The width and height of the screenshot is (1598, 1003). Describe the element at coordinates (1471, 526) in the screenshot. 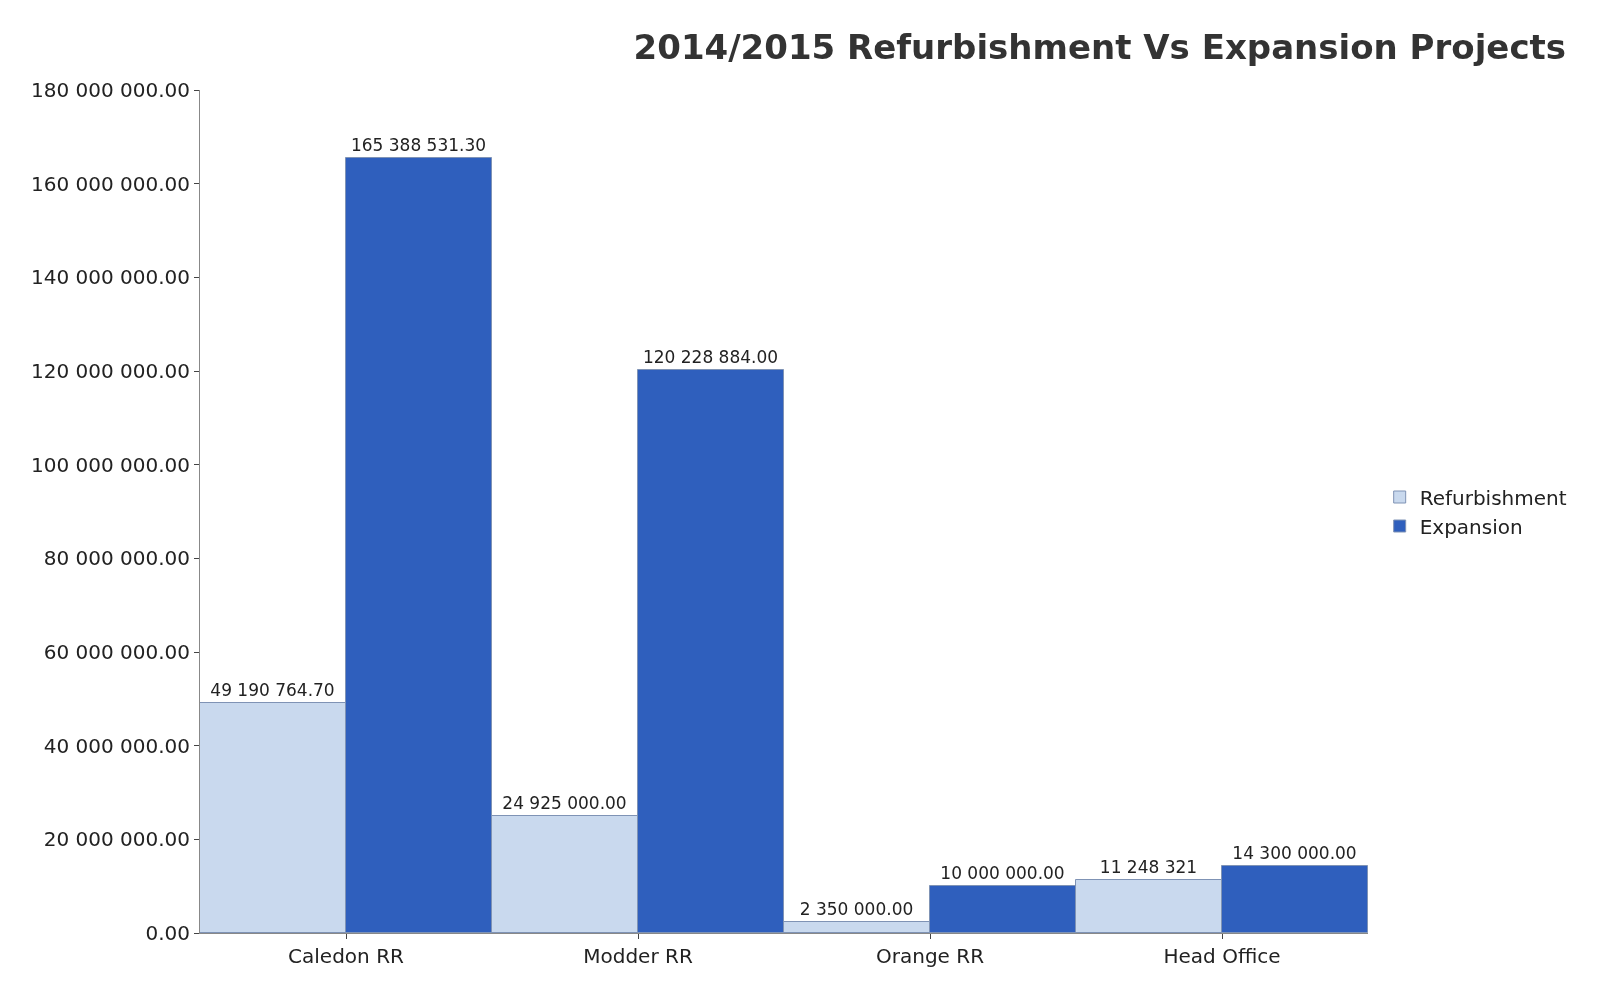

I see `legend-label: Expansion` at that location.